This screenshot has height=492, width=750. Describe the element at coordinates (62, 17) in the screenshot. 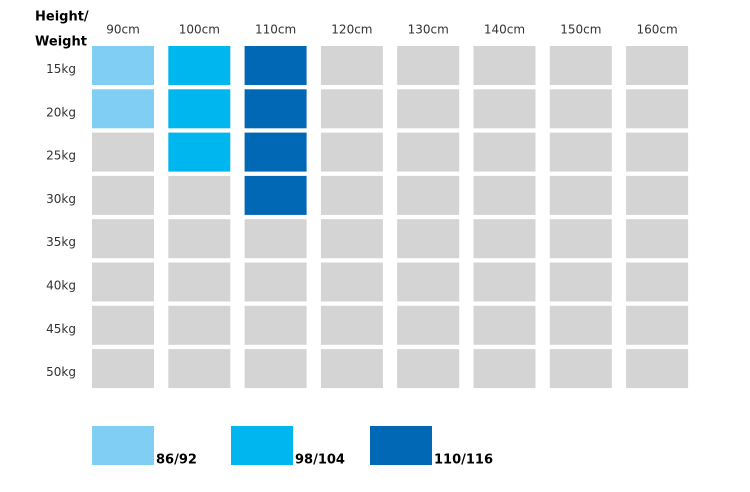

I see `header-line1: Height/` at that location.